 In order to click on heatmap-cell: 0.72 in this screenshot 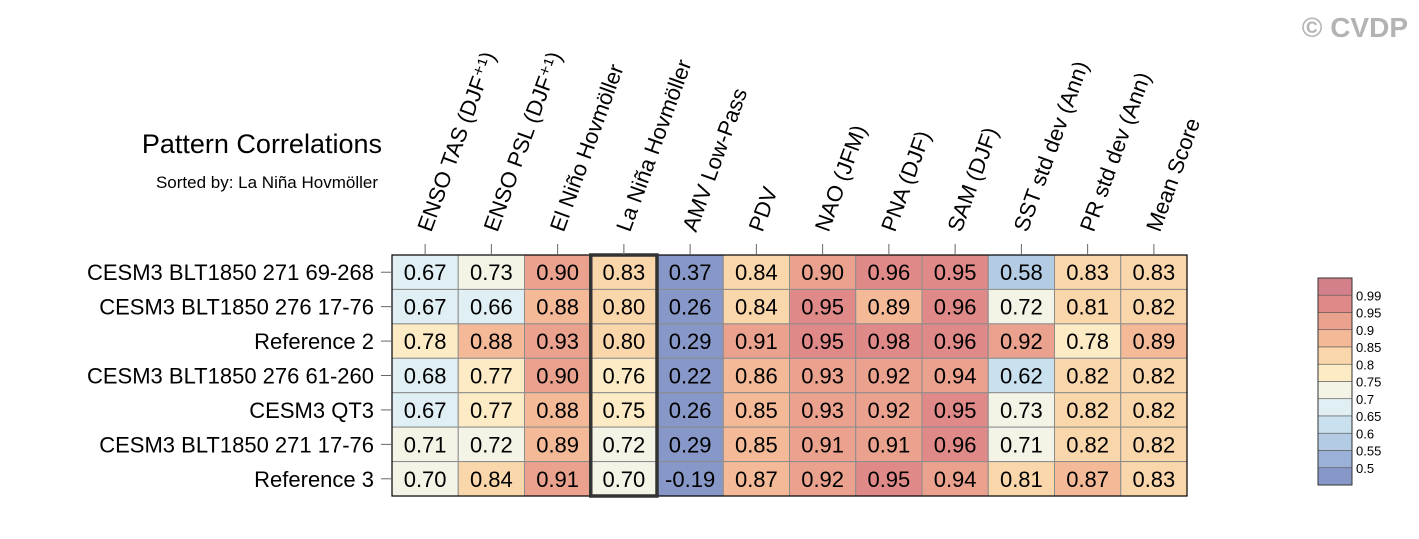, I will do `click(1021, 306)`.